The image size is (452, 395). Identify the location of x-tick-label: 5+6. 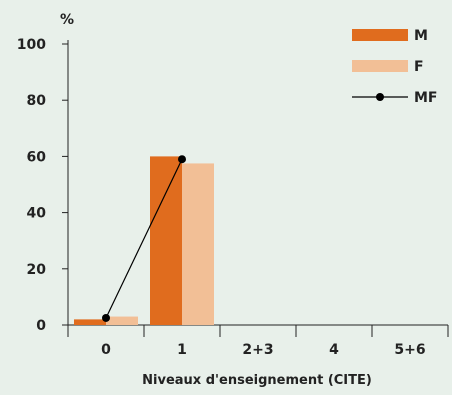
(409, 350).